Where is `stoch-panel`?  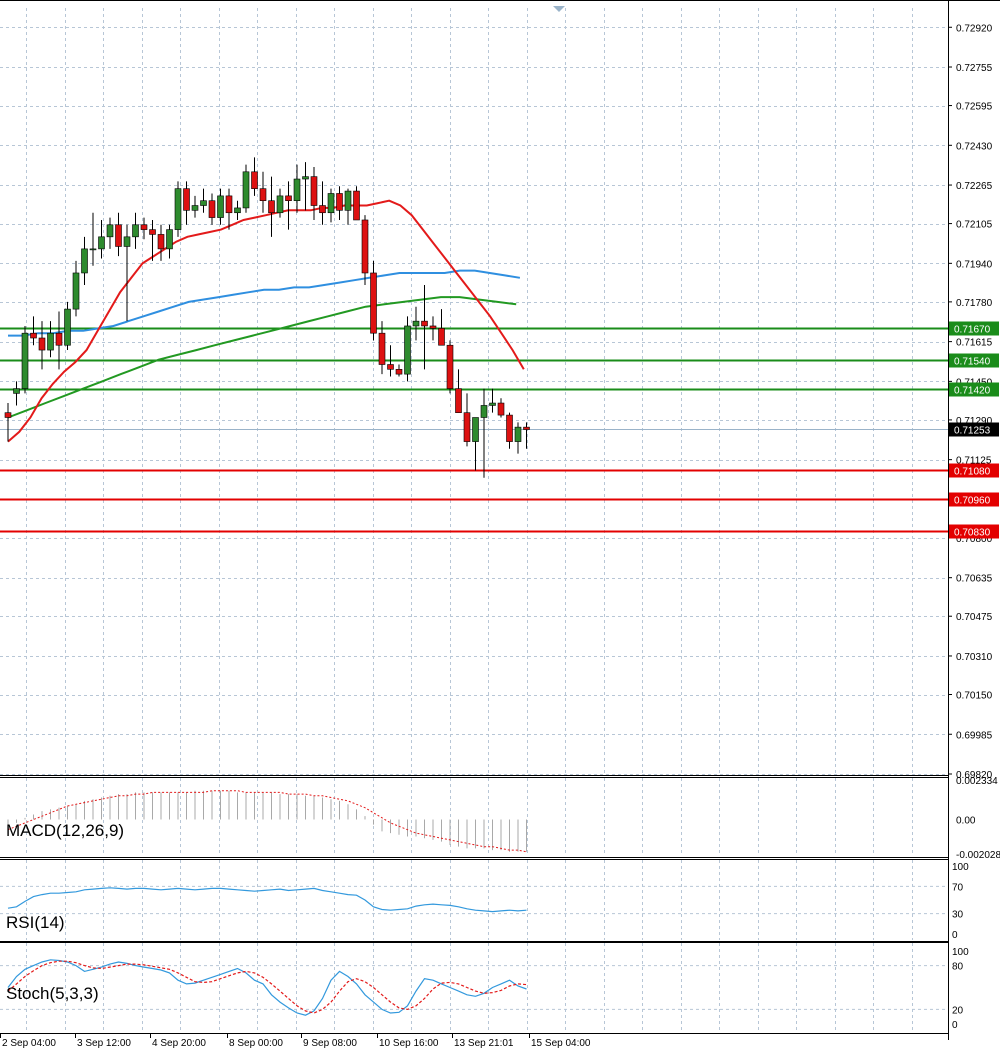 stoch-panel is located at coordinates (474, 987).